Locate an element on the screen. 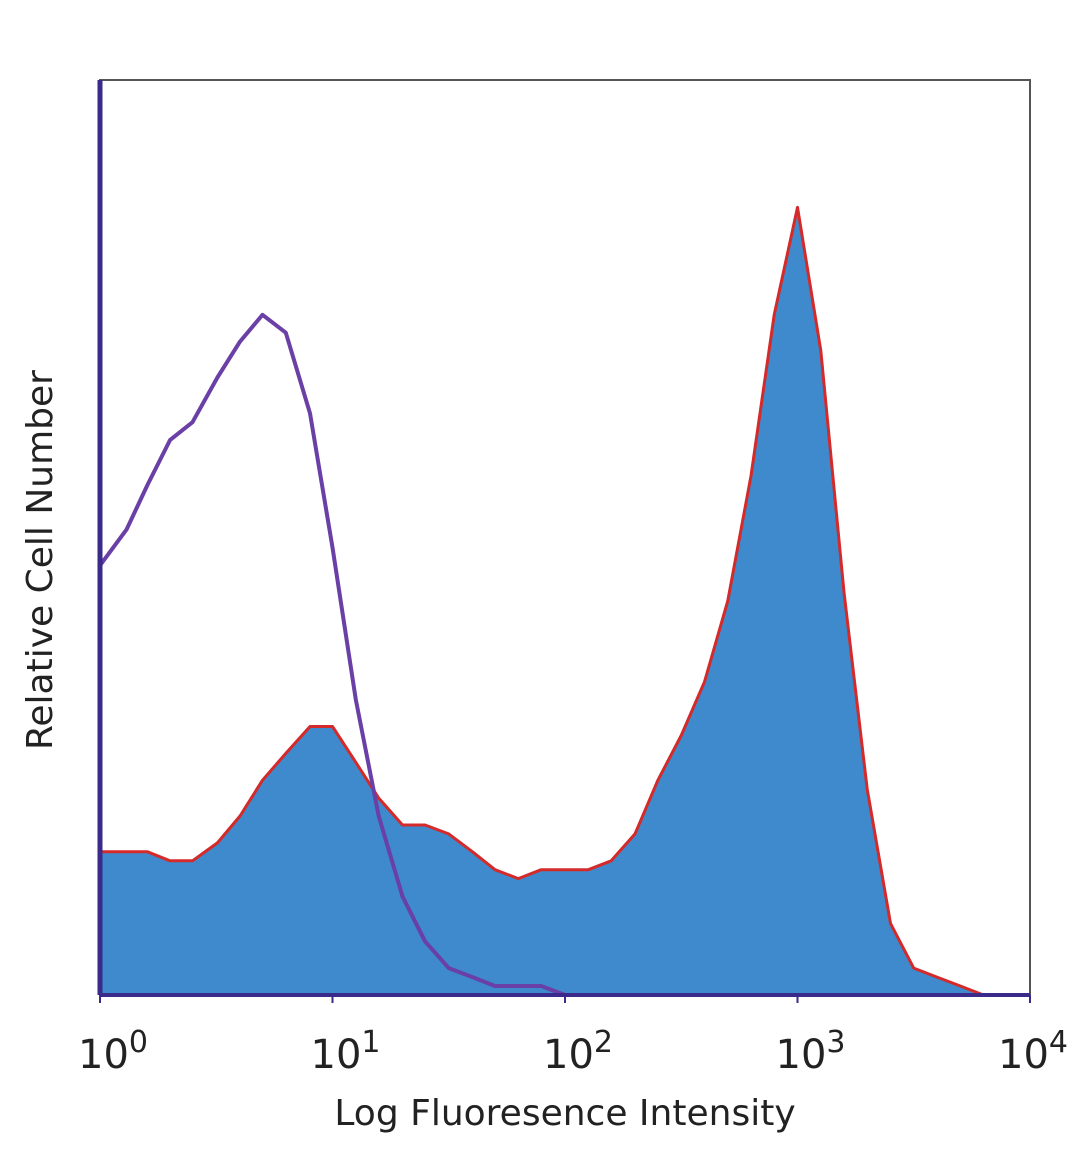 The image size is (1080, 1169). x-tick-label: 102 is located at coordinates (578, 1051).